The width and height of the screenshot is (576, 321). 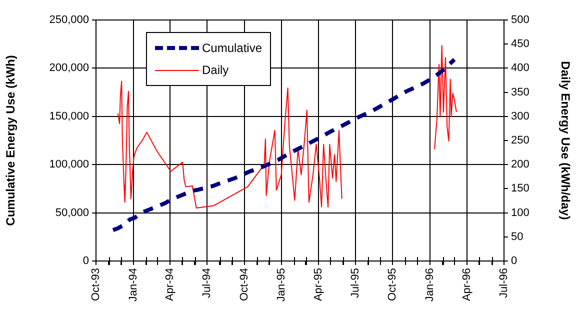 I want to click on y-tick-label: 100,000, so click(x=69, y=164).